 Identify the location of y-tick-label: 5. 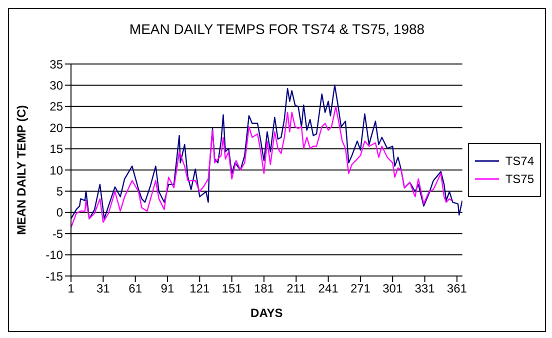
(60, 191).